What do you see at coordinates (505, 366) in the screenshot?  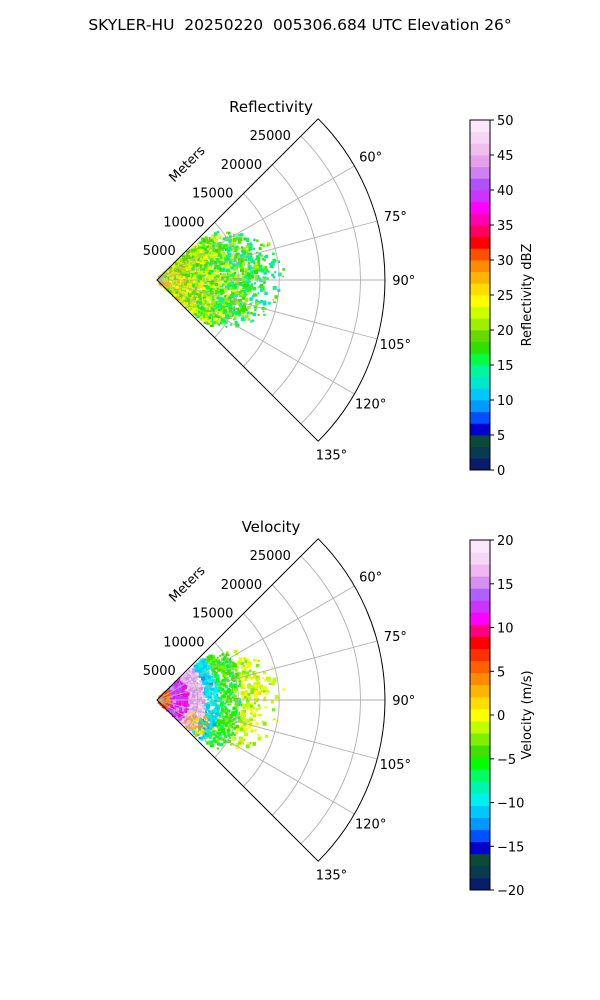 I see `colorbar-tick-label: 15` at bounding box center [505, 366].